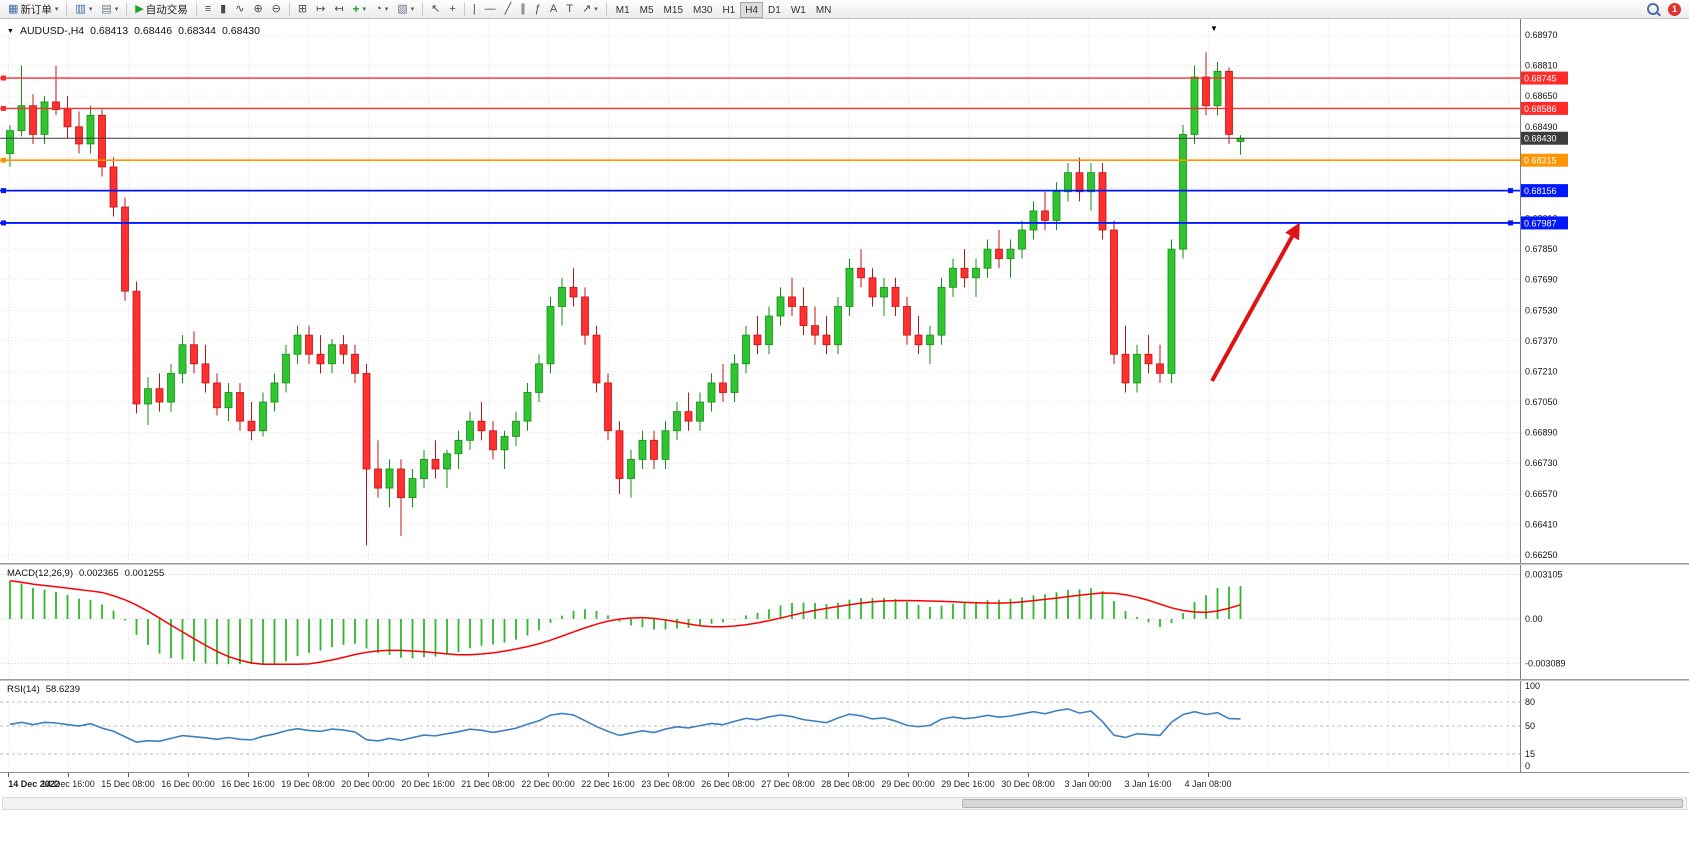  Describe the element at coordinates (257, 9) in the screenshot. I see `zoom-in-button: ⊕` at that location.